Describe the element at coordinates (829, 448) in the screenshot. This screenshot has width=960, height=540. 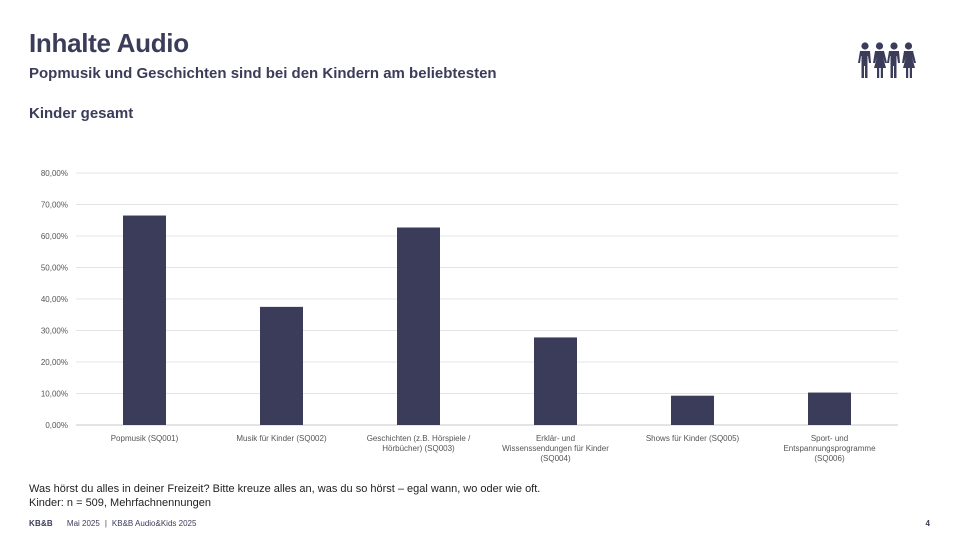
I see `x-tick-label: Entspannungsprogramme` at that location.